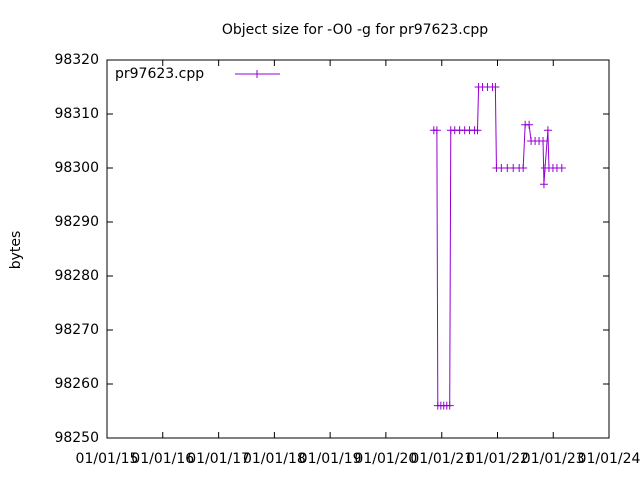 The width and height of the screenshot is (640, 480). What do you see at coordinates (76, 438) in the screenshot?
I see `y-tick-label: 98250` at bounding box center [76, 438].